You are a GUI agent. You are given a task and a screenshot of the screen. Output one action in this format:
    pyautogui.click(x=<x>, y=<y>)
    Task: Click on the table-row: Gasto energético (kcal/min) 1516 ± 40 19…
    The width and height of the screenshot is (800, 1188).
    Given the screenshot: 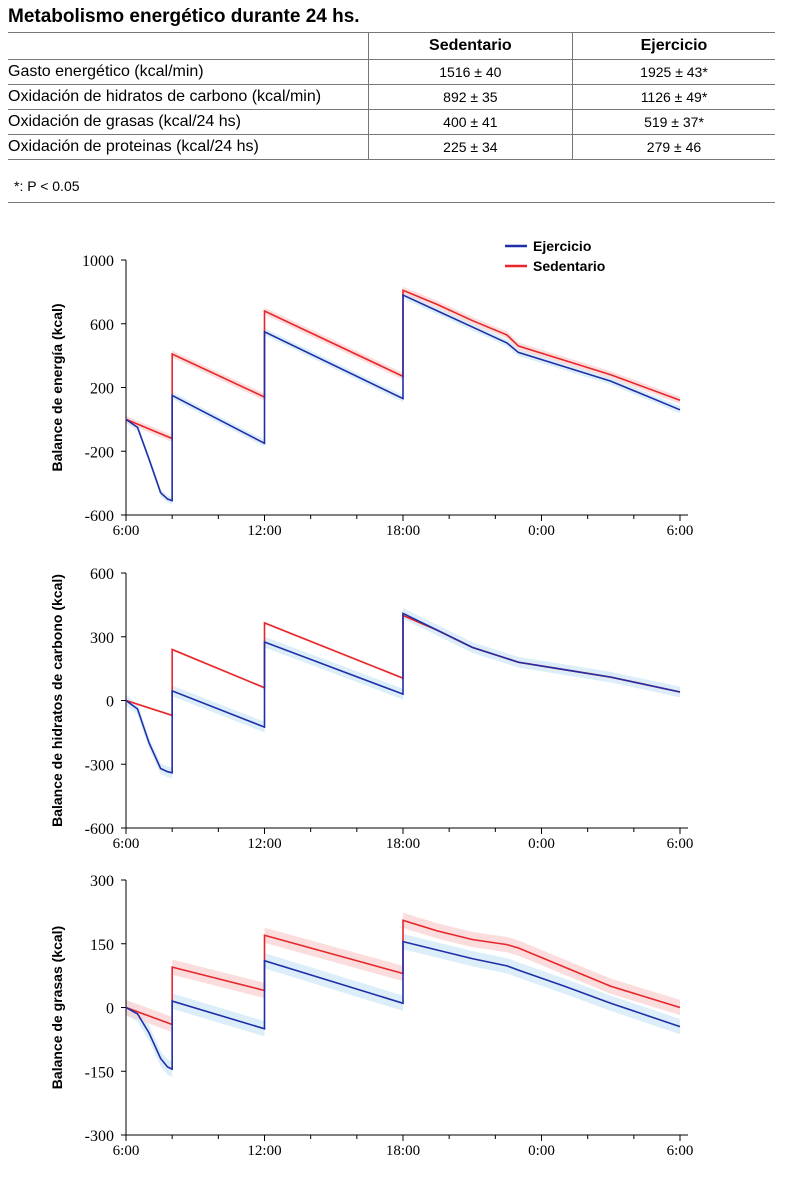 What is the action you would take?
    pyautogui.click(x=391, y=72)
    